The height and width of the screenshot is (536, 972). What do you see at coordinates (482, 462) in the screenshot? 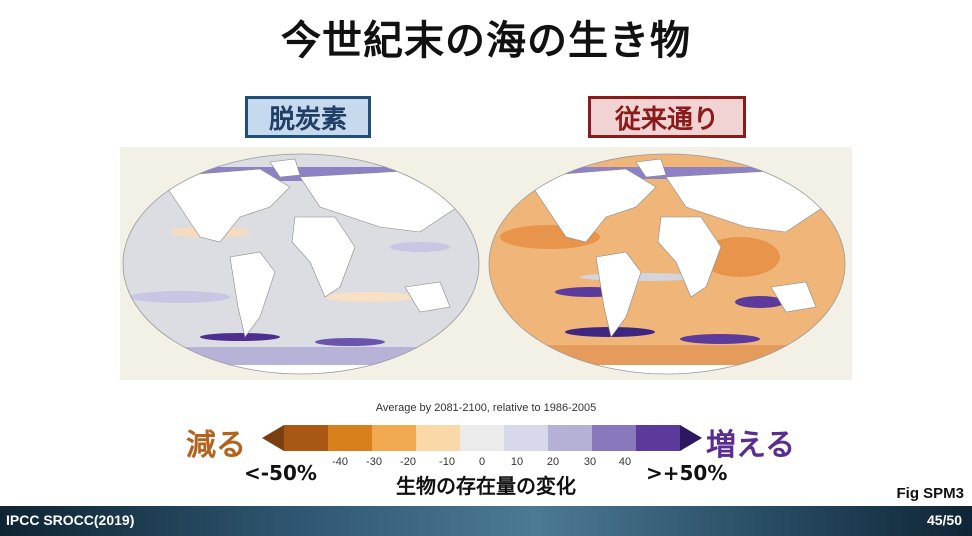
I see `colorbar-tick: 0` at bounding box center [482, 462].